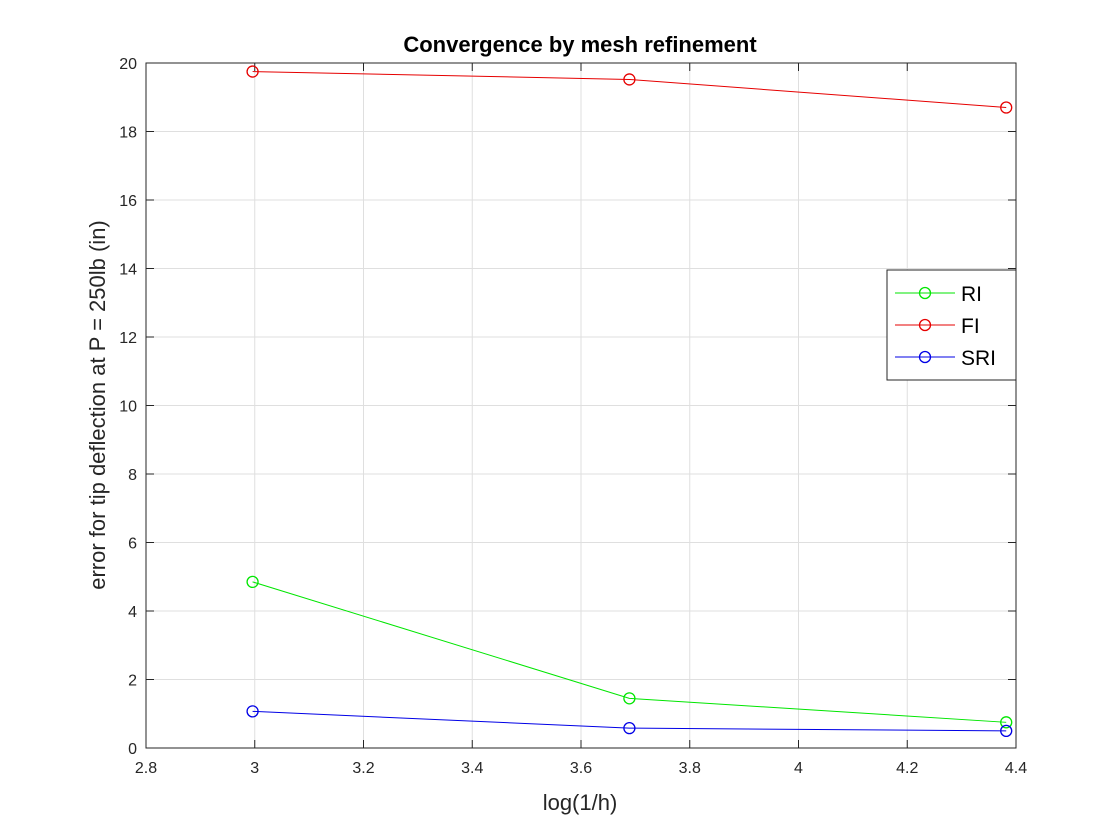  Describe the element at coordinates (132, 475) in the screenshot. I see `y-tick-label: 8` at that location.